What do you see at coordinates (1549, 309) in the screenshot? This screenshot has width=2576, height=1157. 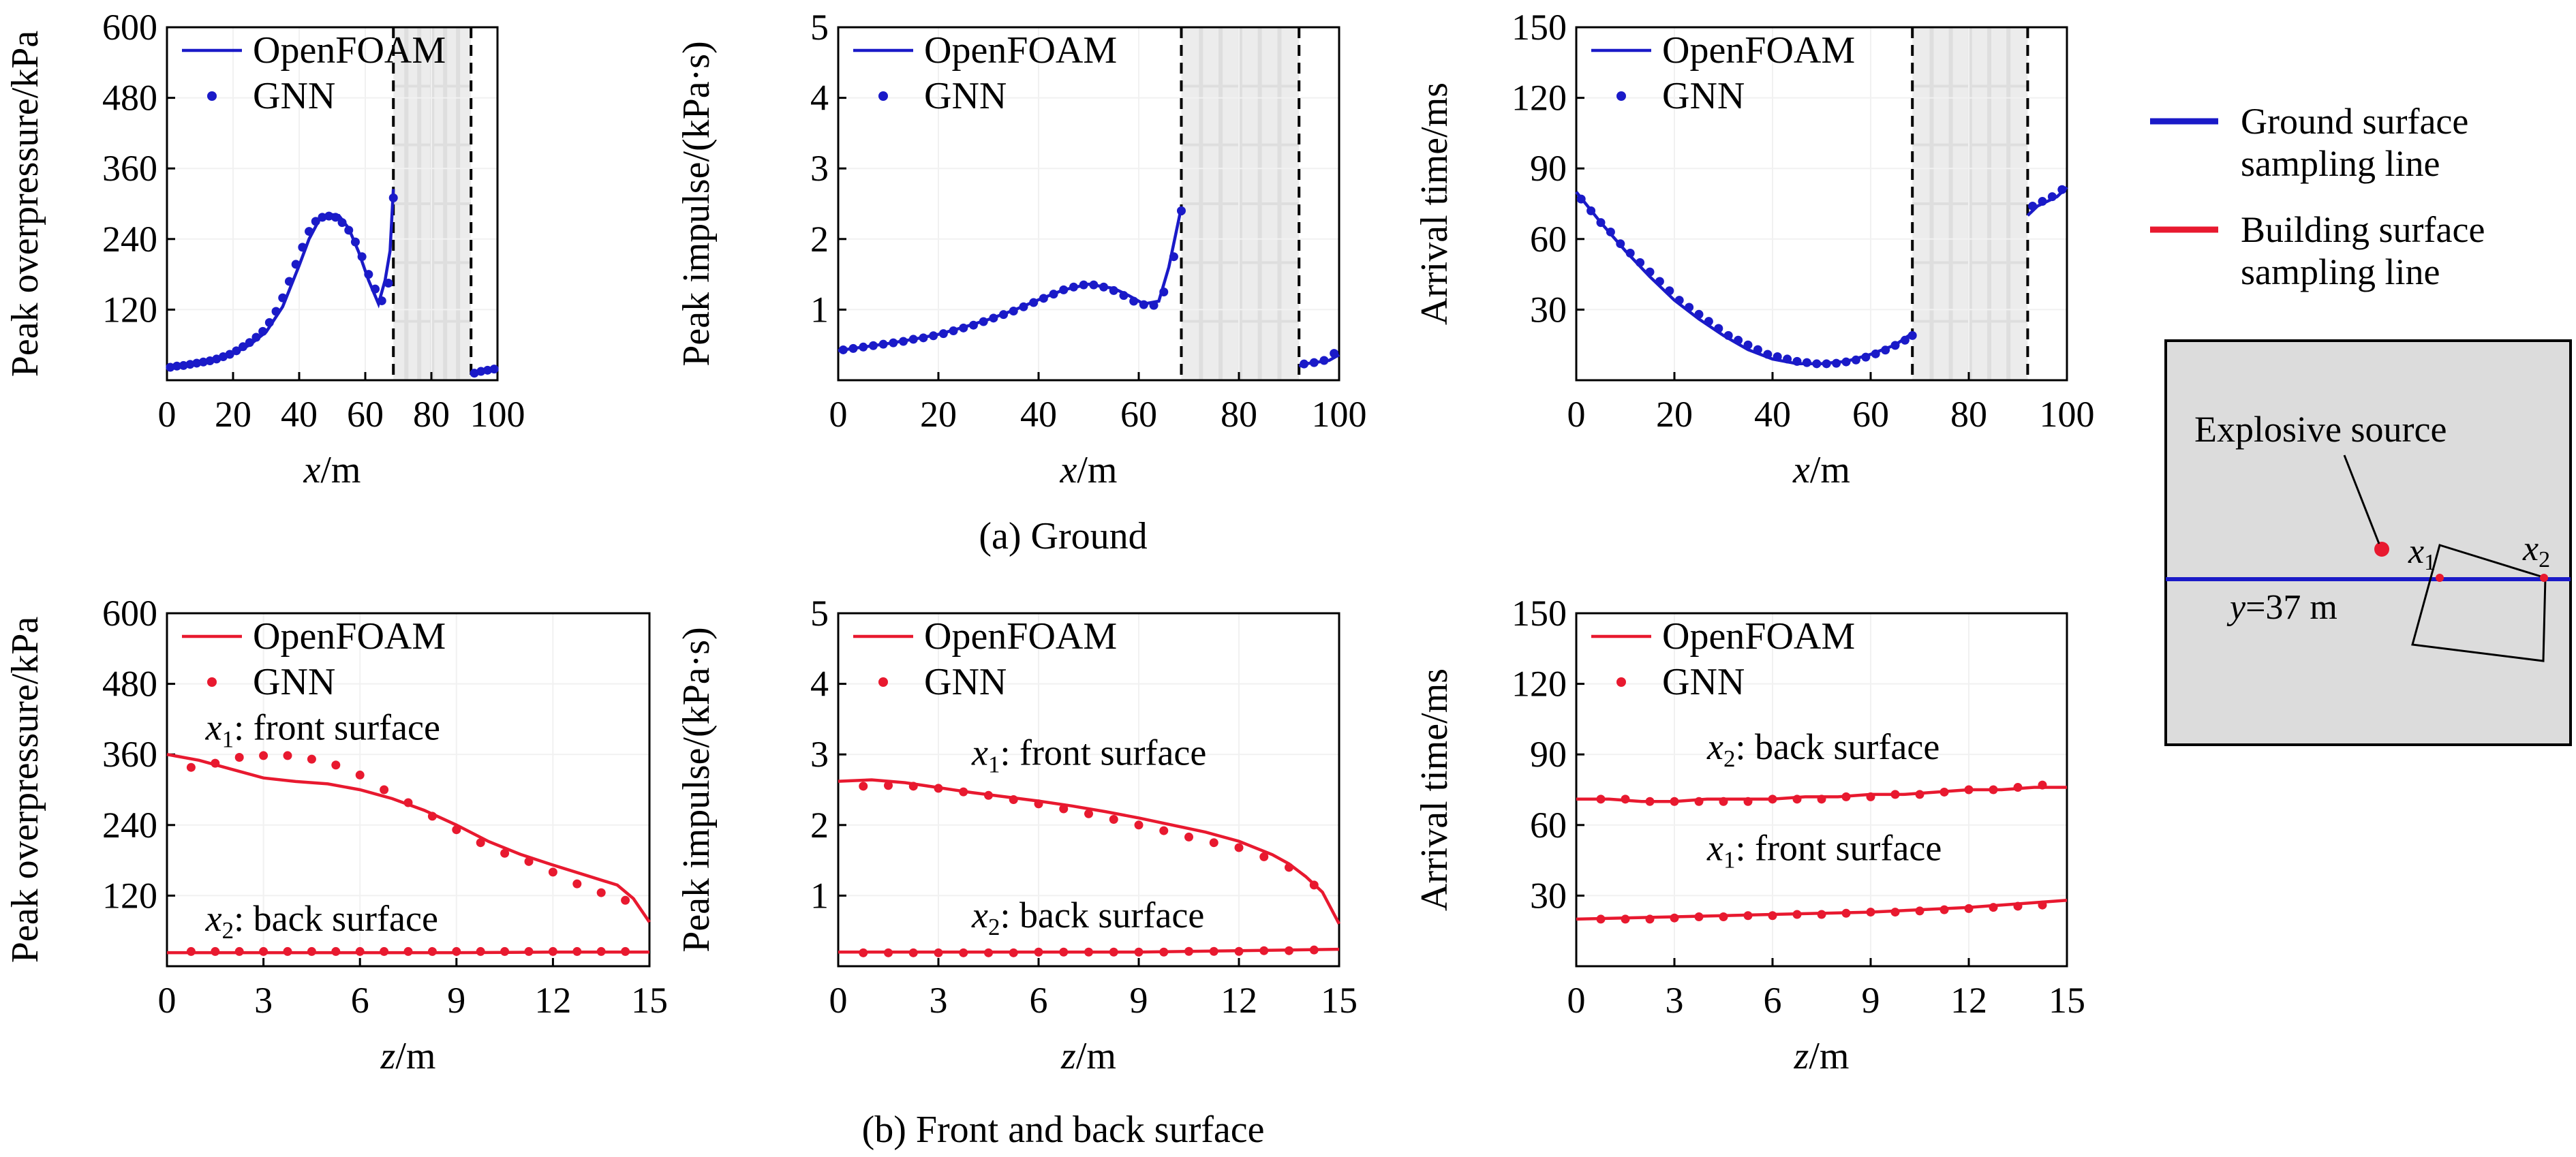 I see `y-tick-label: 30` at bounding box center [1549, 309].